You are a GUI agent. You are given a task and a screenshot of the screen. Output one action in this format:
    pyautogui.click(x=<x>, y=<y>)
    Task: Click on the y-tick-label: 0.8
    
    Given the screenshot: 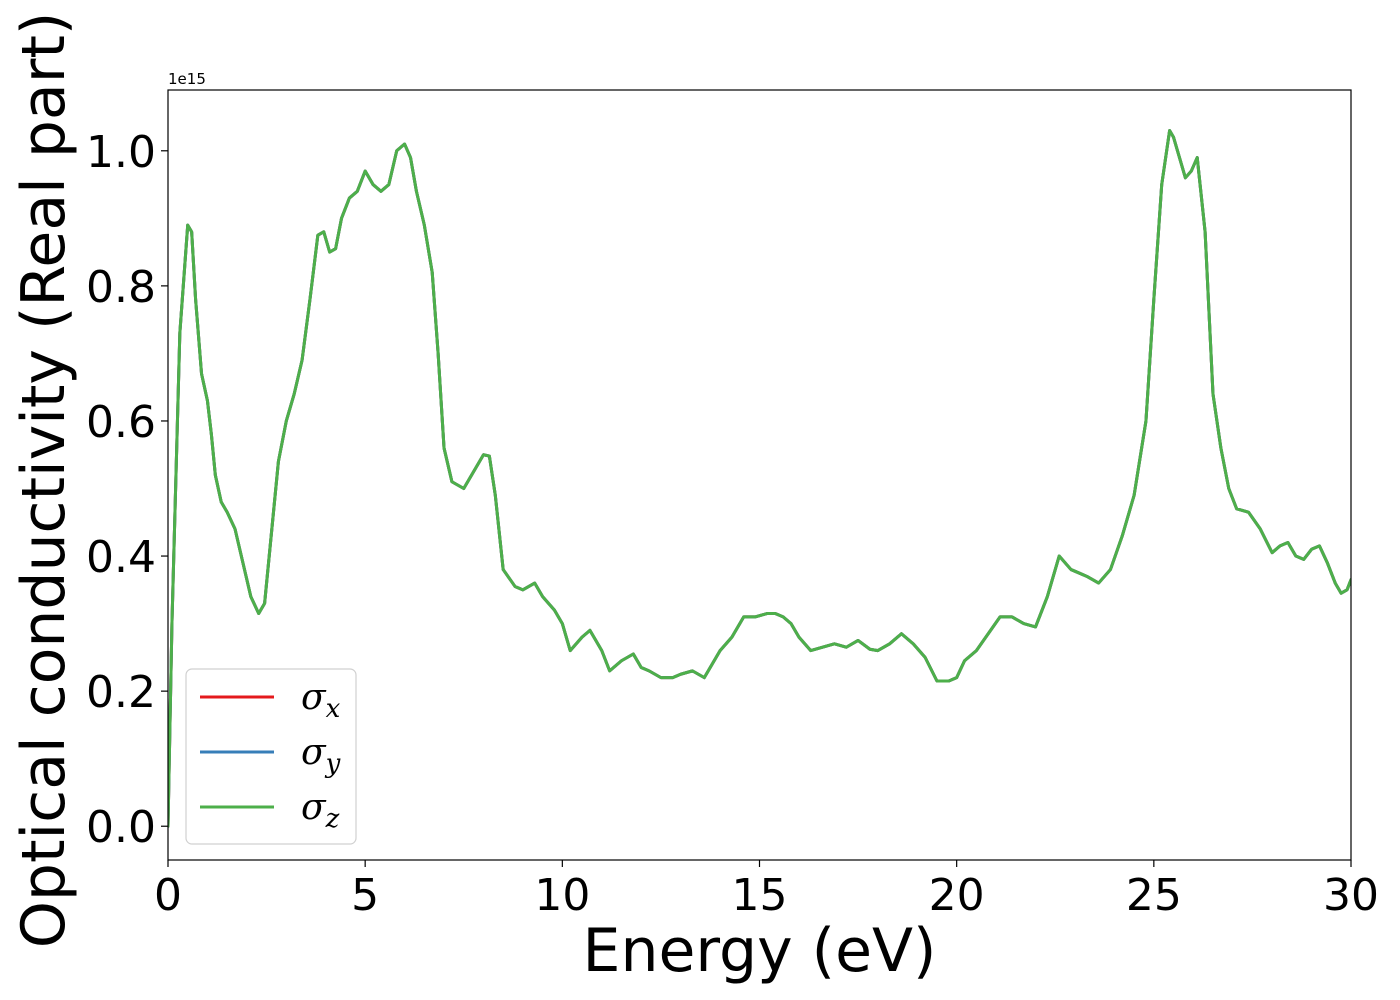 What is the action you would take?
    pyautogui.click(x=121, y=287)
    